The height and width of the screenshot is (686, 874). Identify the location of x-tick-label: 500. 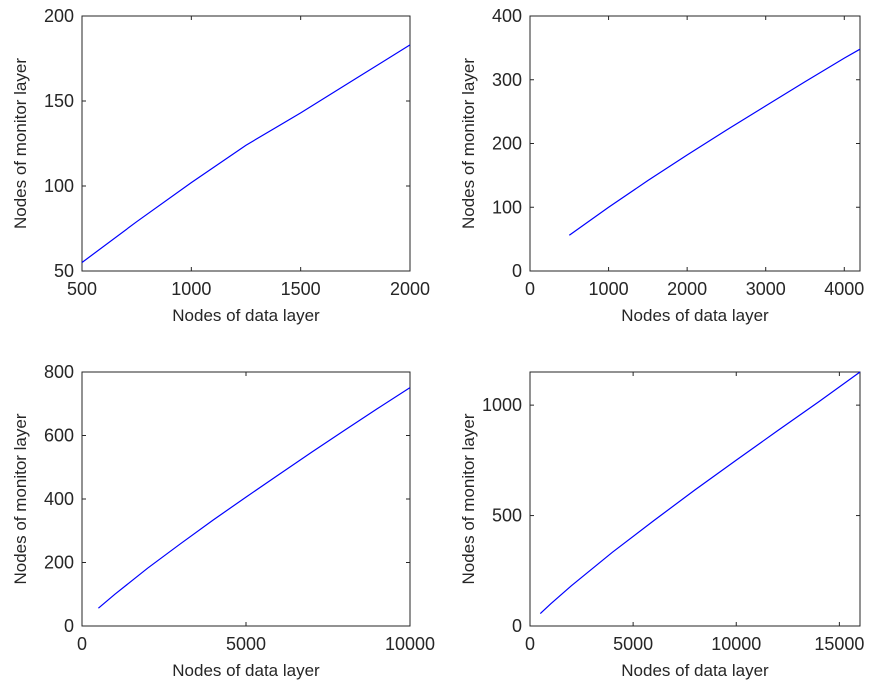
(82, 289).